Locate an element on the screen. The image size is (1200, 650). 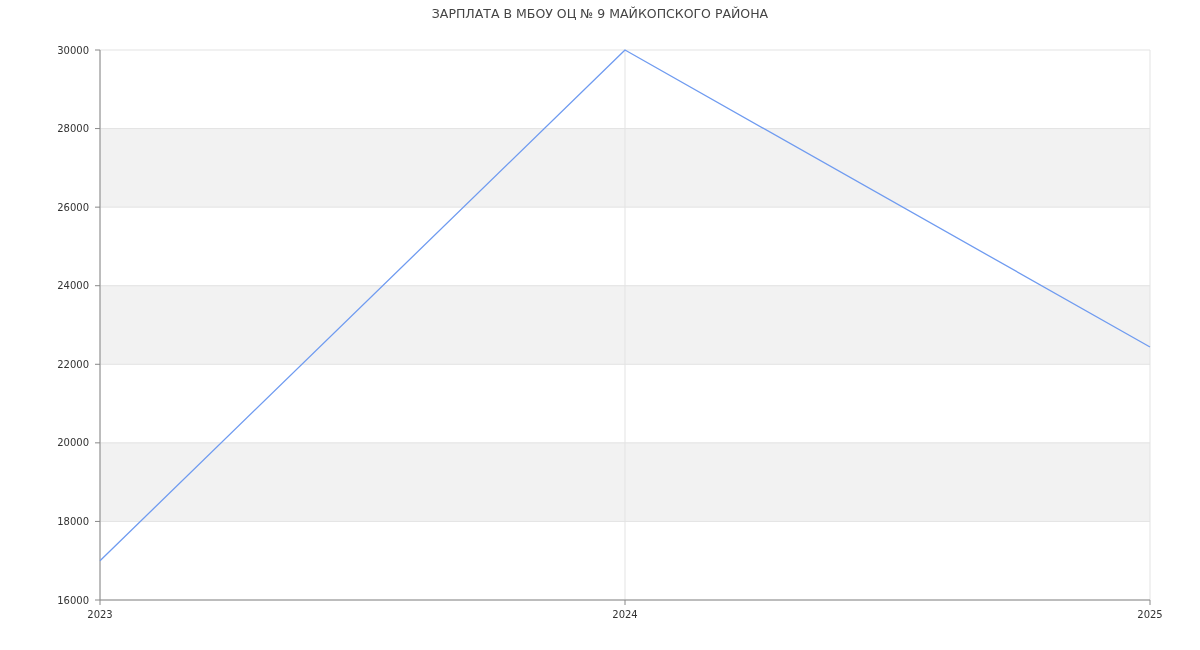
x-tick-label: 2025 is located at coordinates (1150, 614).